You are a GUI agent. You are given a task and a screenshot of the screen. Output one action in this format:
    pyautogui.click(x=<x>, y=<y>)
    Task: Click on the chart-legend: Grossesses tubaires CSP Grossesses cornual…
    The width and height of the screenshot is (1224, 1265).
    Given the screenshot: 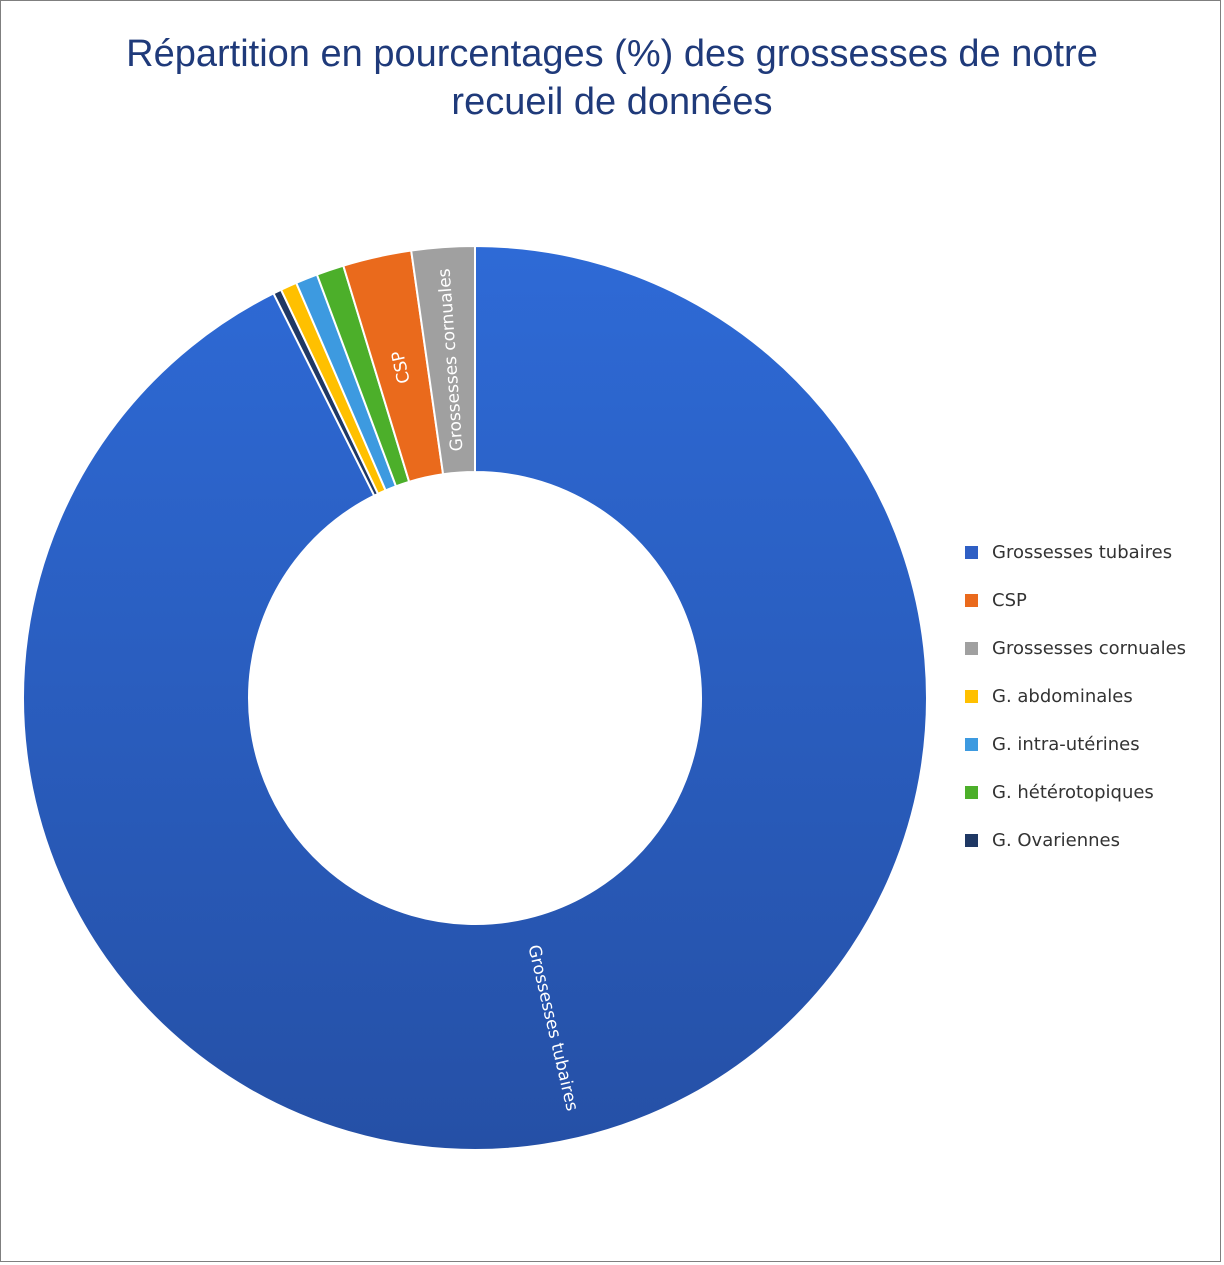 What is the action you would take?
    pyautogui.click(x=1075, y=708)
    